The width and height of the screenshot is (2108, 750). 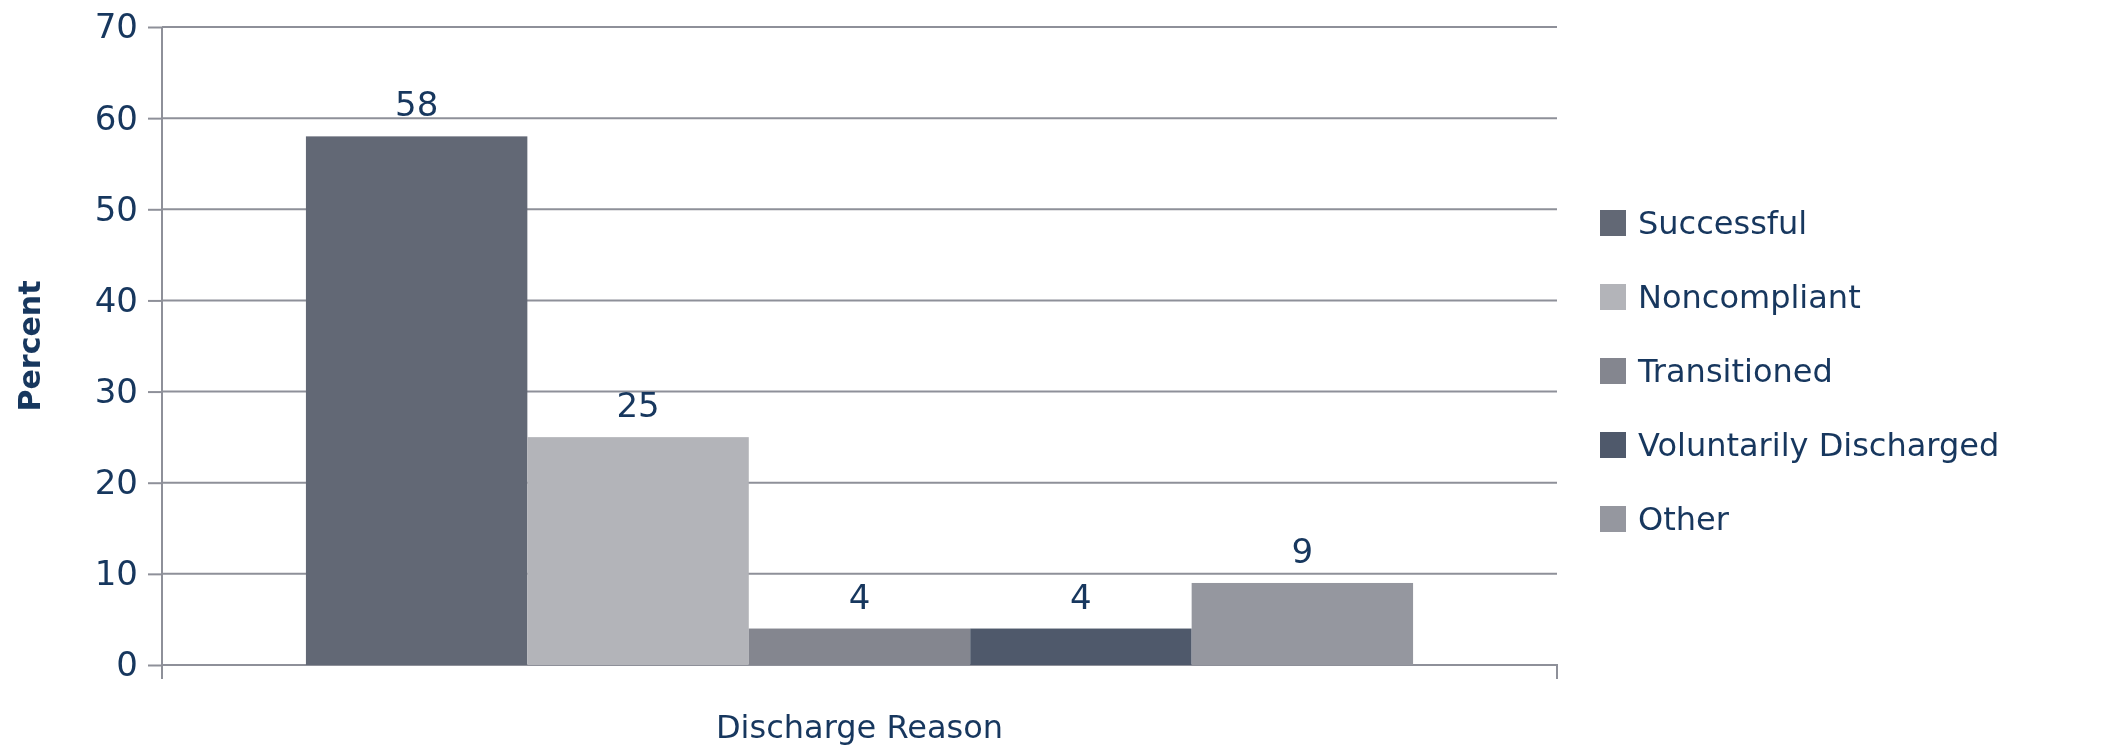 I want to click on y-tick-label: 70, so click(x=116, y=26).